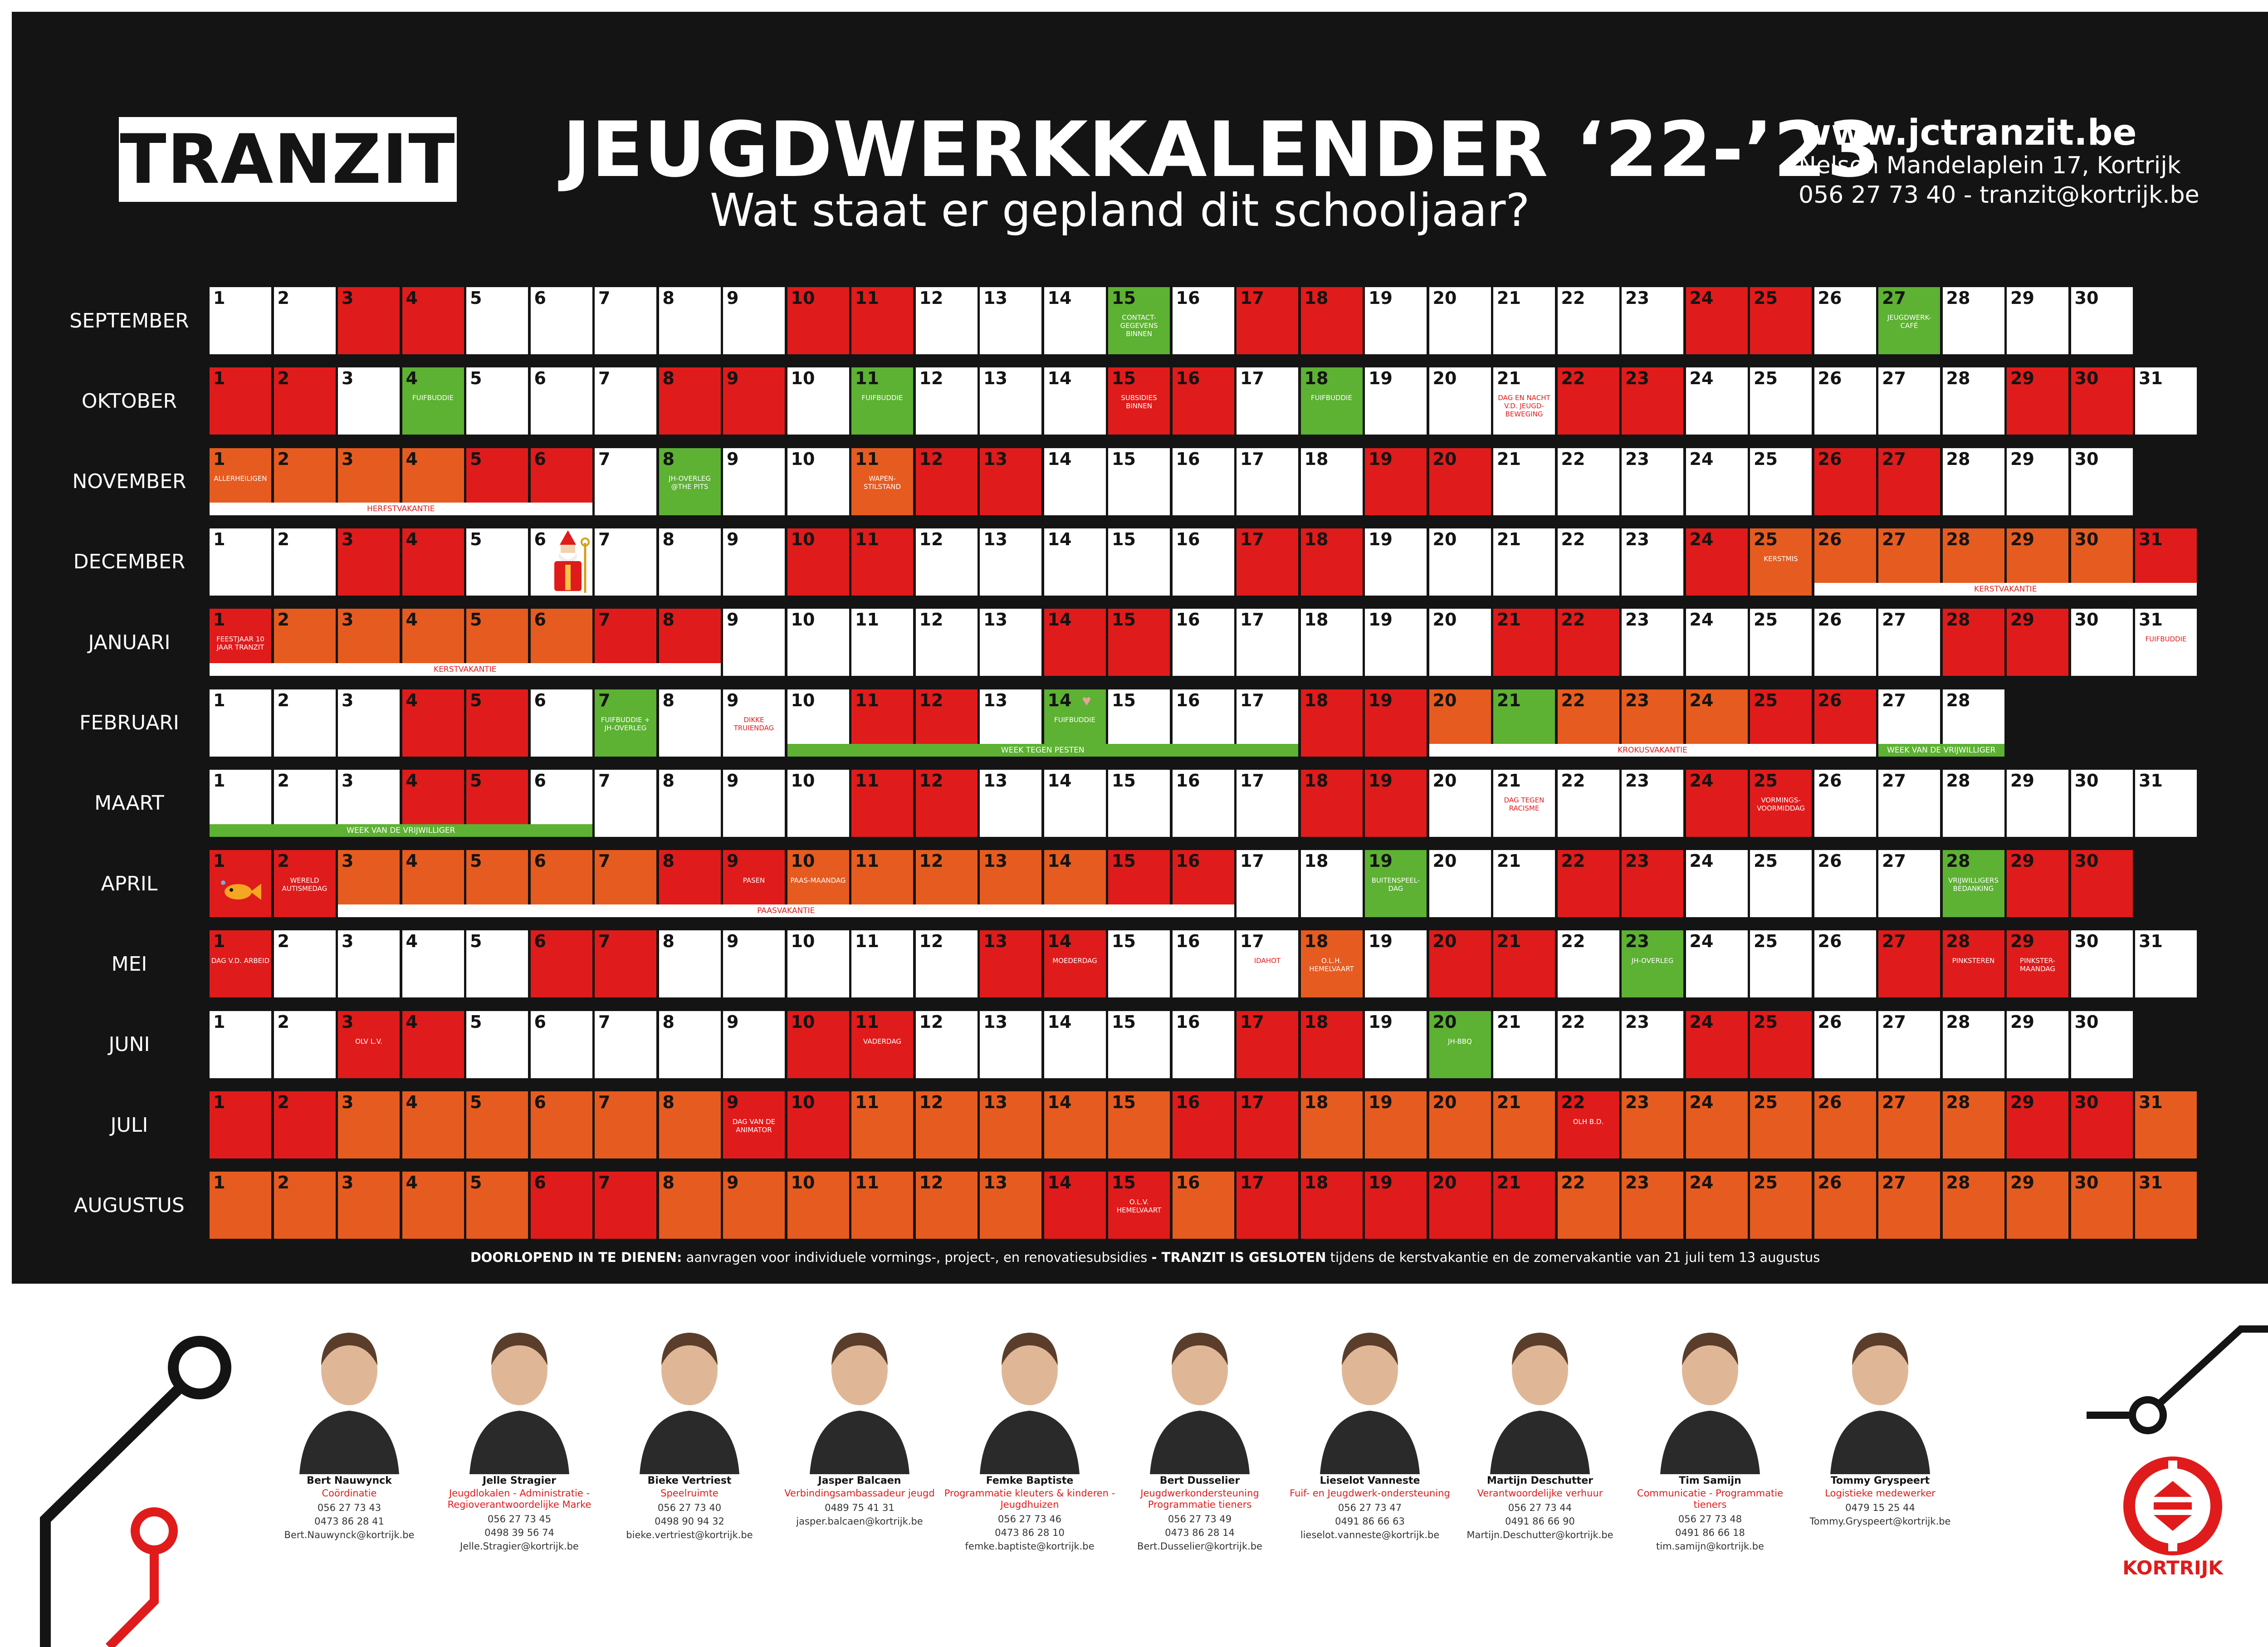 Image resolution: width=2268 pixels, height=1647 pixels. I want to click on day-cell-juni-29: 29, so click(2038, 1044).